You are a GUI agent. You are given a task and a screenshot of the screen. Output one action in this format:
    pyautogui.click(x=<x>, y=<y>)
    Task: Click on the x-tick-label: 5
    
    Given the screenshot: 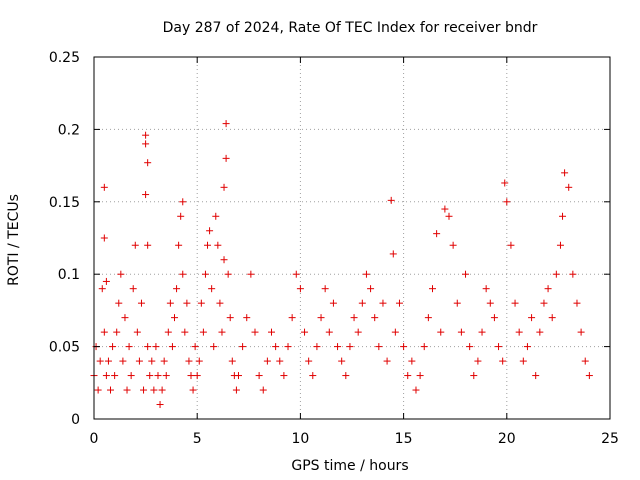 What is the action you would take?
    pyautogui.click(x=197, y=439)
    